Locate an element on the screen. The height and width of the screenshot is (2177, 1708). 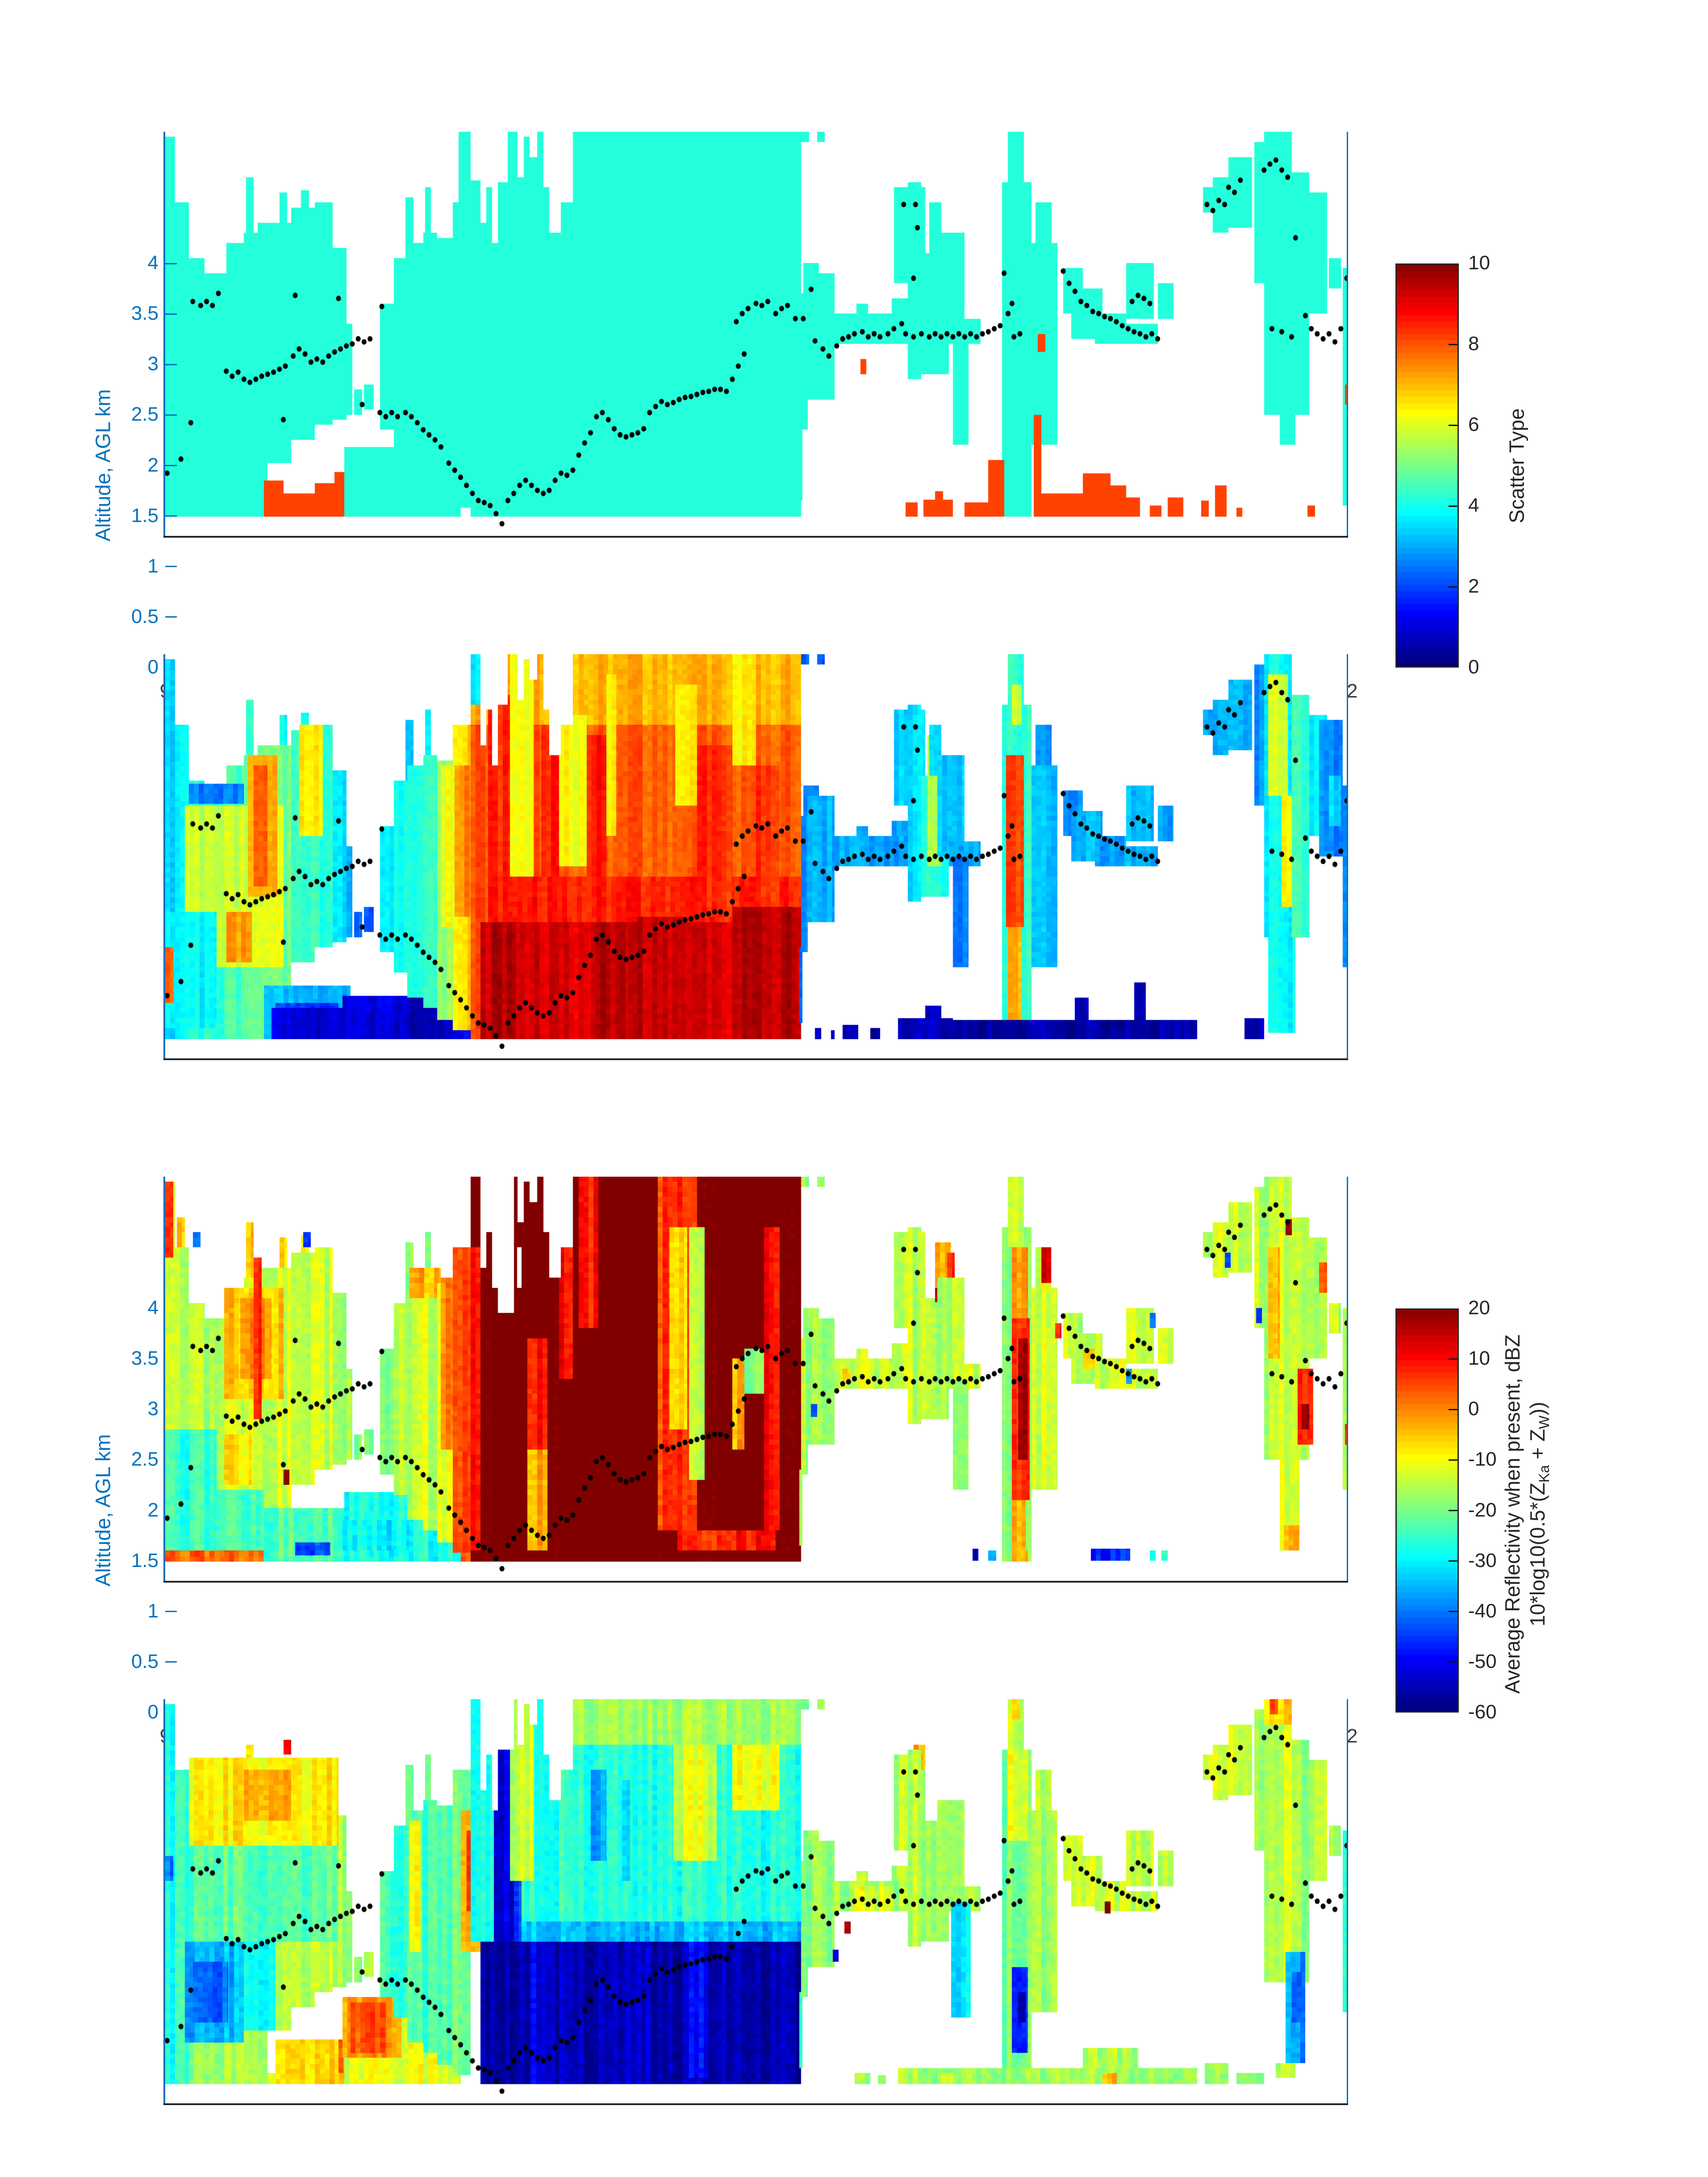
colorbar-label: Scatter Type is located at coordinates (1516, 465).